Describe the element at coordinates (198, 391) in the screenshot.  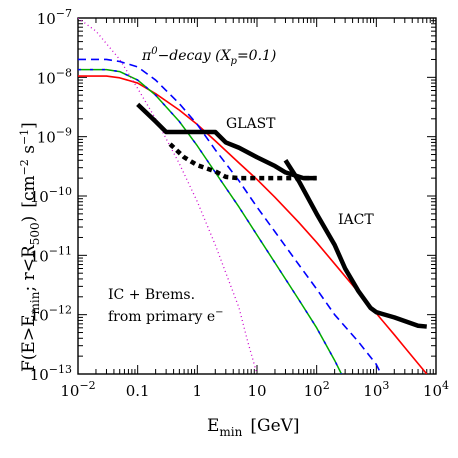
I see `x-tick-label: 1` at that location.